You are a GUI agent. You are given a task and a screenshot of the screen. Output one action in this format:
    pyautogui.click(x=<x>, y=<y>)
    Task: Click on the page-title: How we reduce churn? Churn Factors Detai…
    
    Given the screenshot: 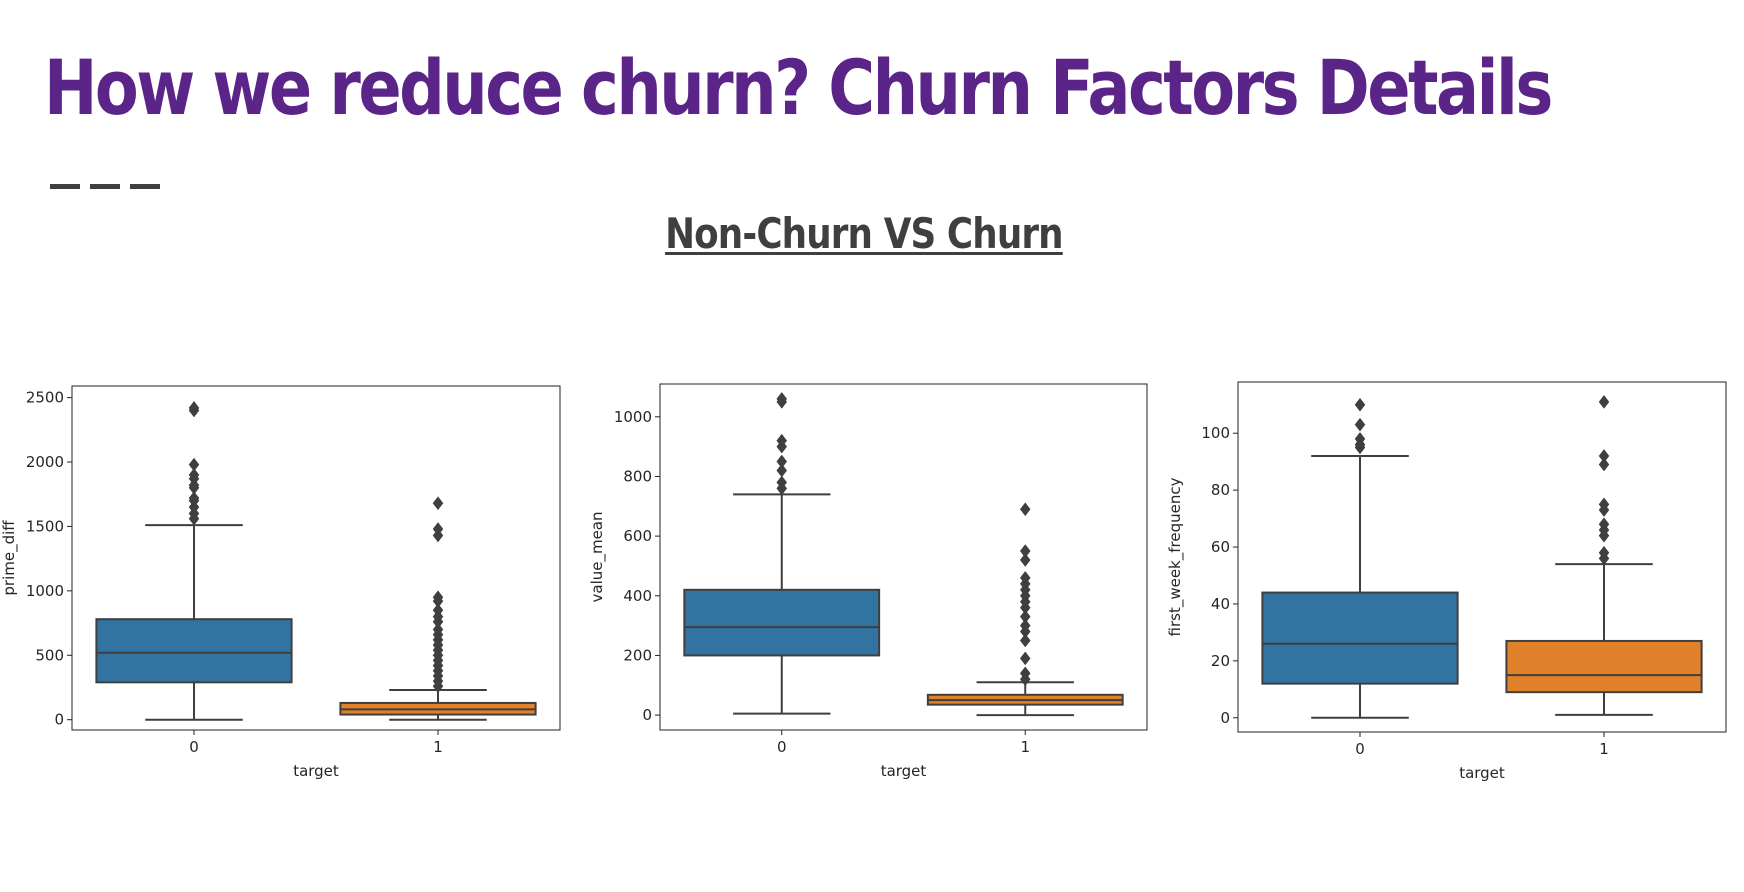 What is the action you would take?
    pyautogui.click(x=798, y=87)
    